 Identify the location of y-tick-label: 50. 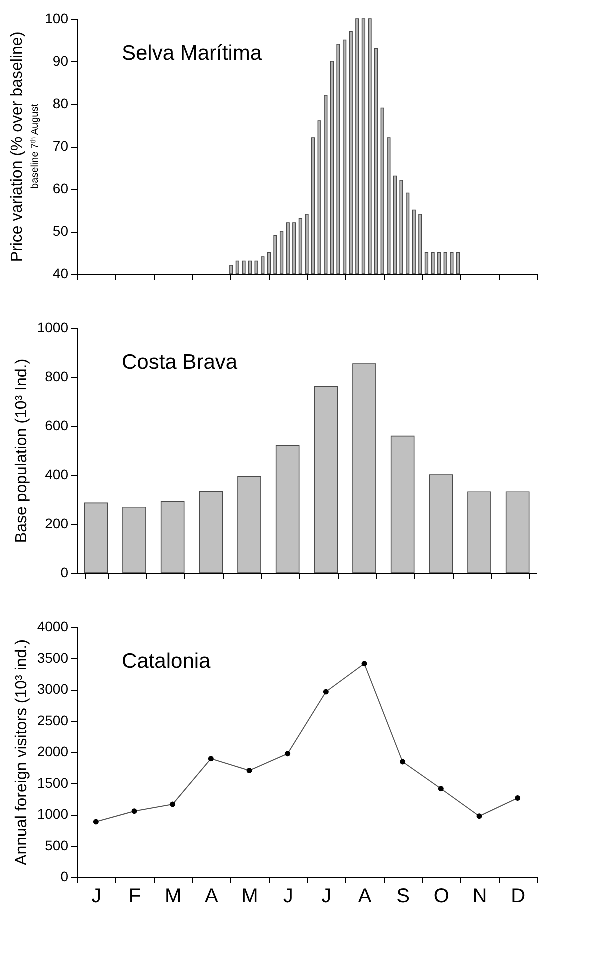
(60, 231).